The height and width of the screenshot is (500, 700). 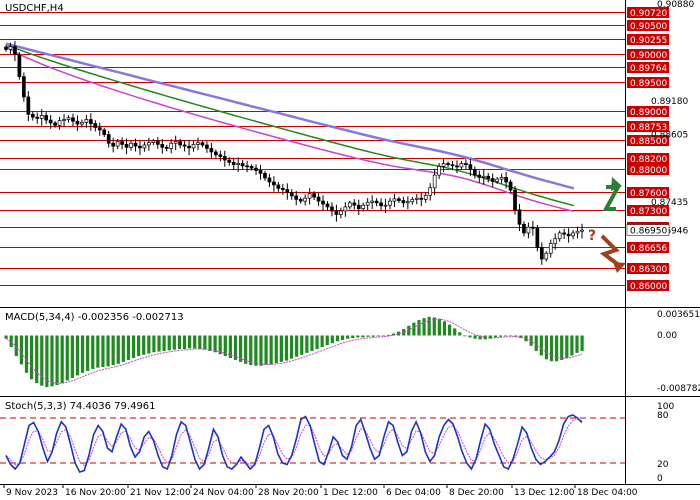 What do you see at coordinates (607, 493) in the screenshot?
I see `time-axis-label: 18 Dec 04:00` at bounding box center [607, 493].